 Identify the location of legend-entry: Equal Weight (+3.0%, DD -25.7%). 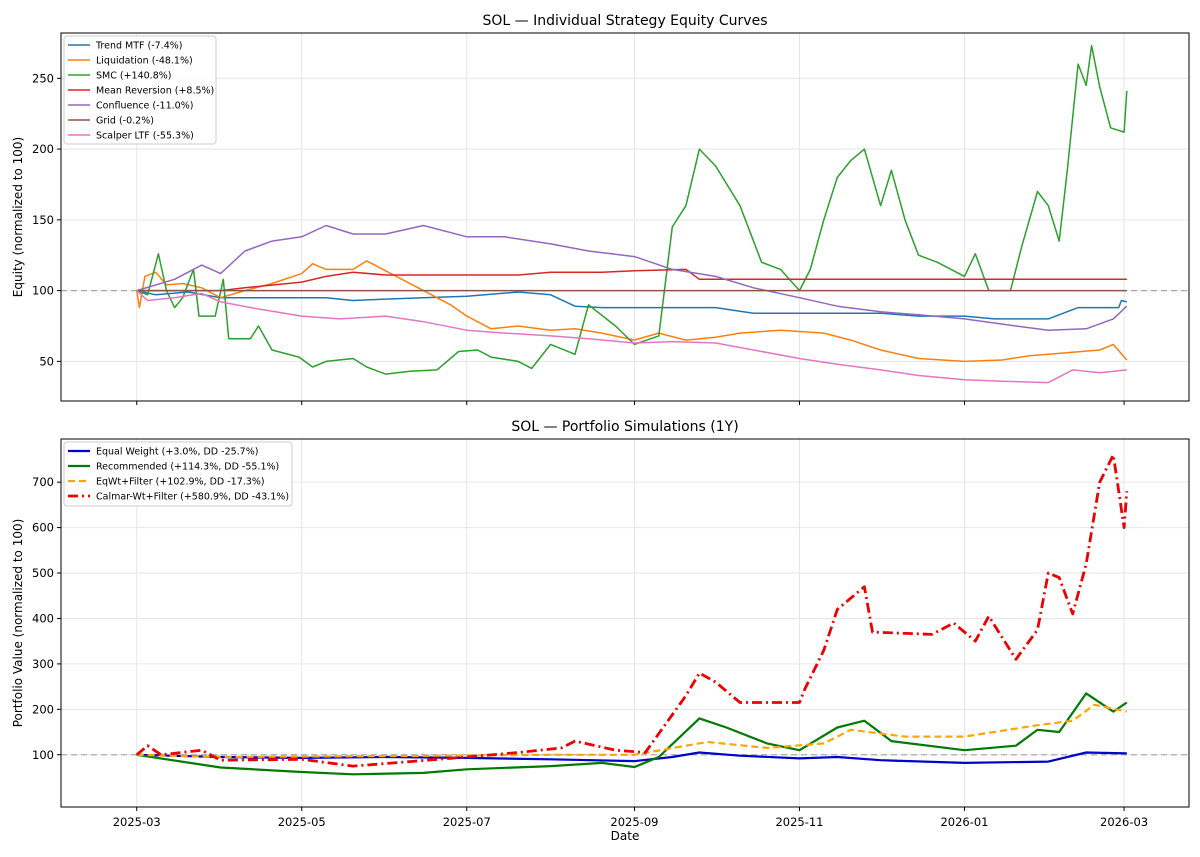
(177, 452).